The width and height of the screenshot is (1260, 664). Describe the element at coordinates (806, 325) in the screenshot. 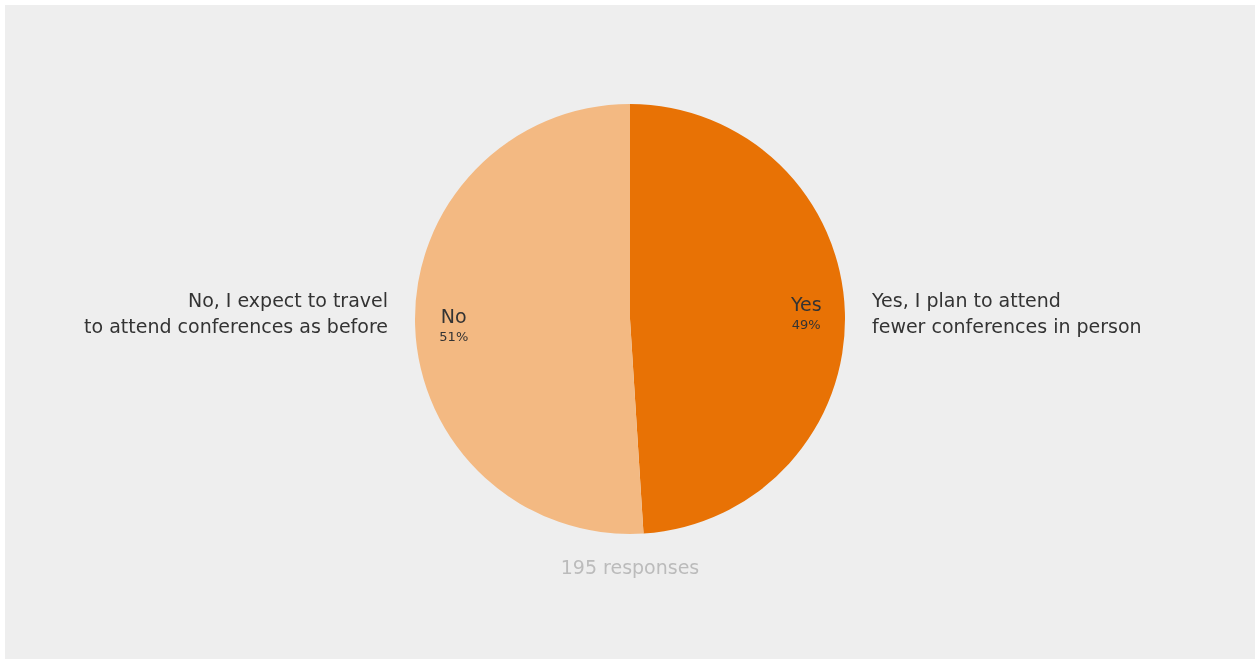

I see `data-label: 49%` at that location.